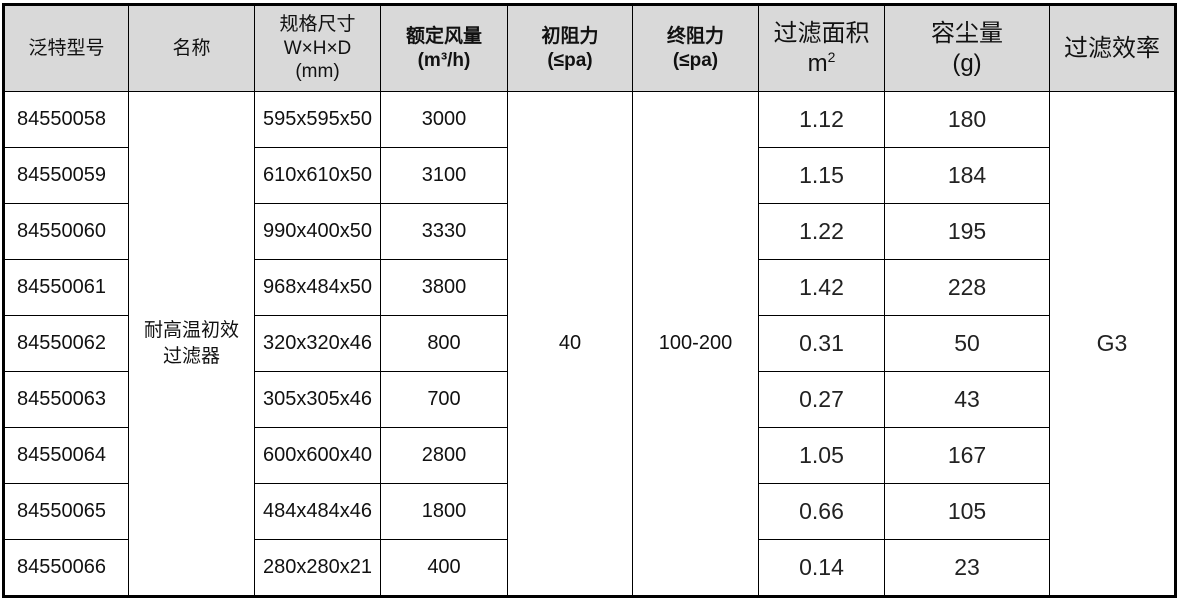 The image size is (1179, 598). What do you see at coordinates (1112, 344) in the screenshot?
I see `cell-efficiency: G3` at bounding box center [1112, 344].